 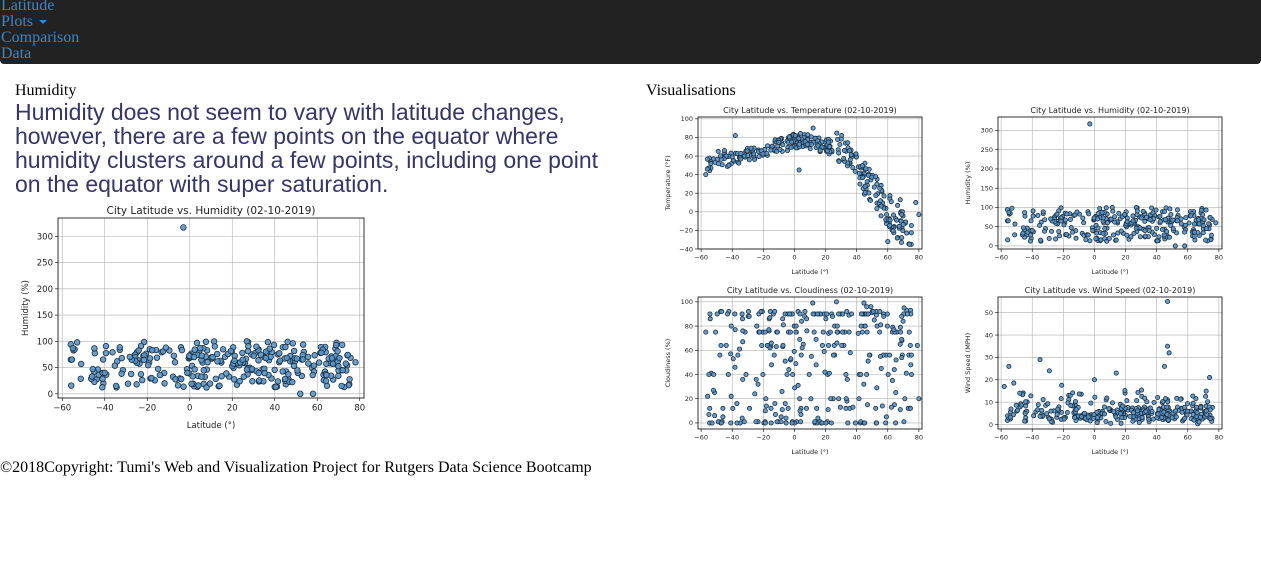 I want to click on plot-frame, so click(x=1110, y=183).